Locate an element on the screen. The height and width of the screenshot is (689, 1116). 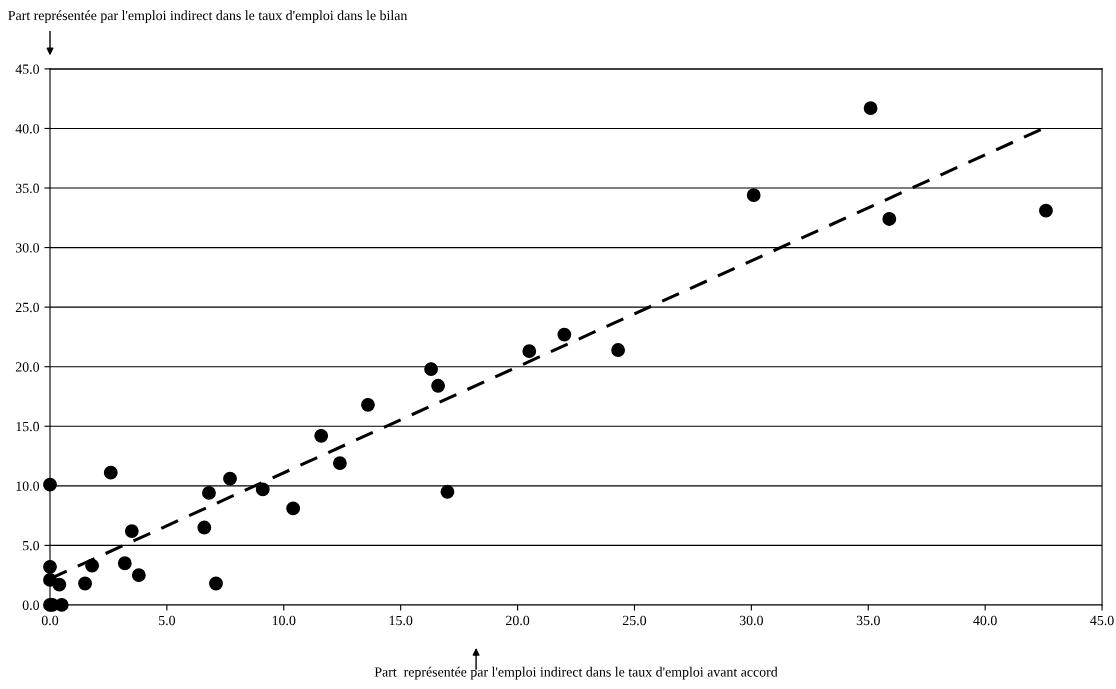
y-tick-label: 10.0 is located at coordinates (28, 486).